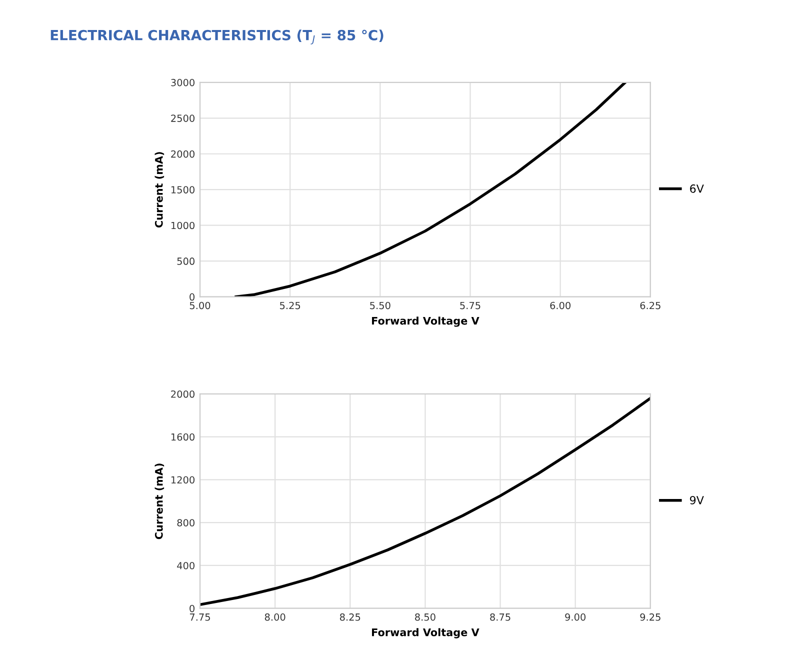  I want to click on x-tick-label: 8.25, so click(350, 617).